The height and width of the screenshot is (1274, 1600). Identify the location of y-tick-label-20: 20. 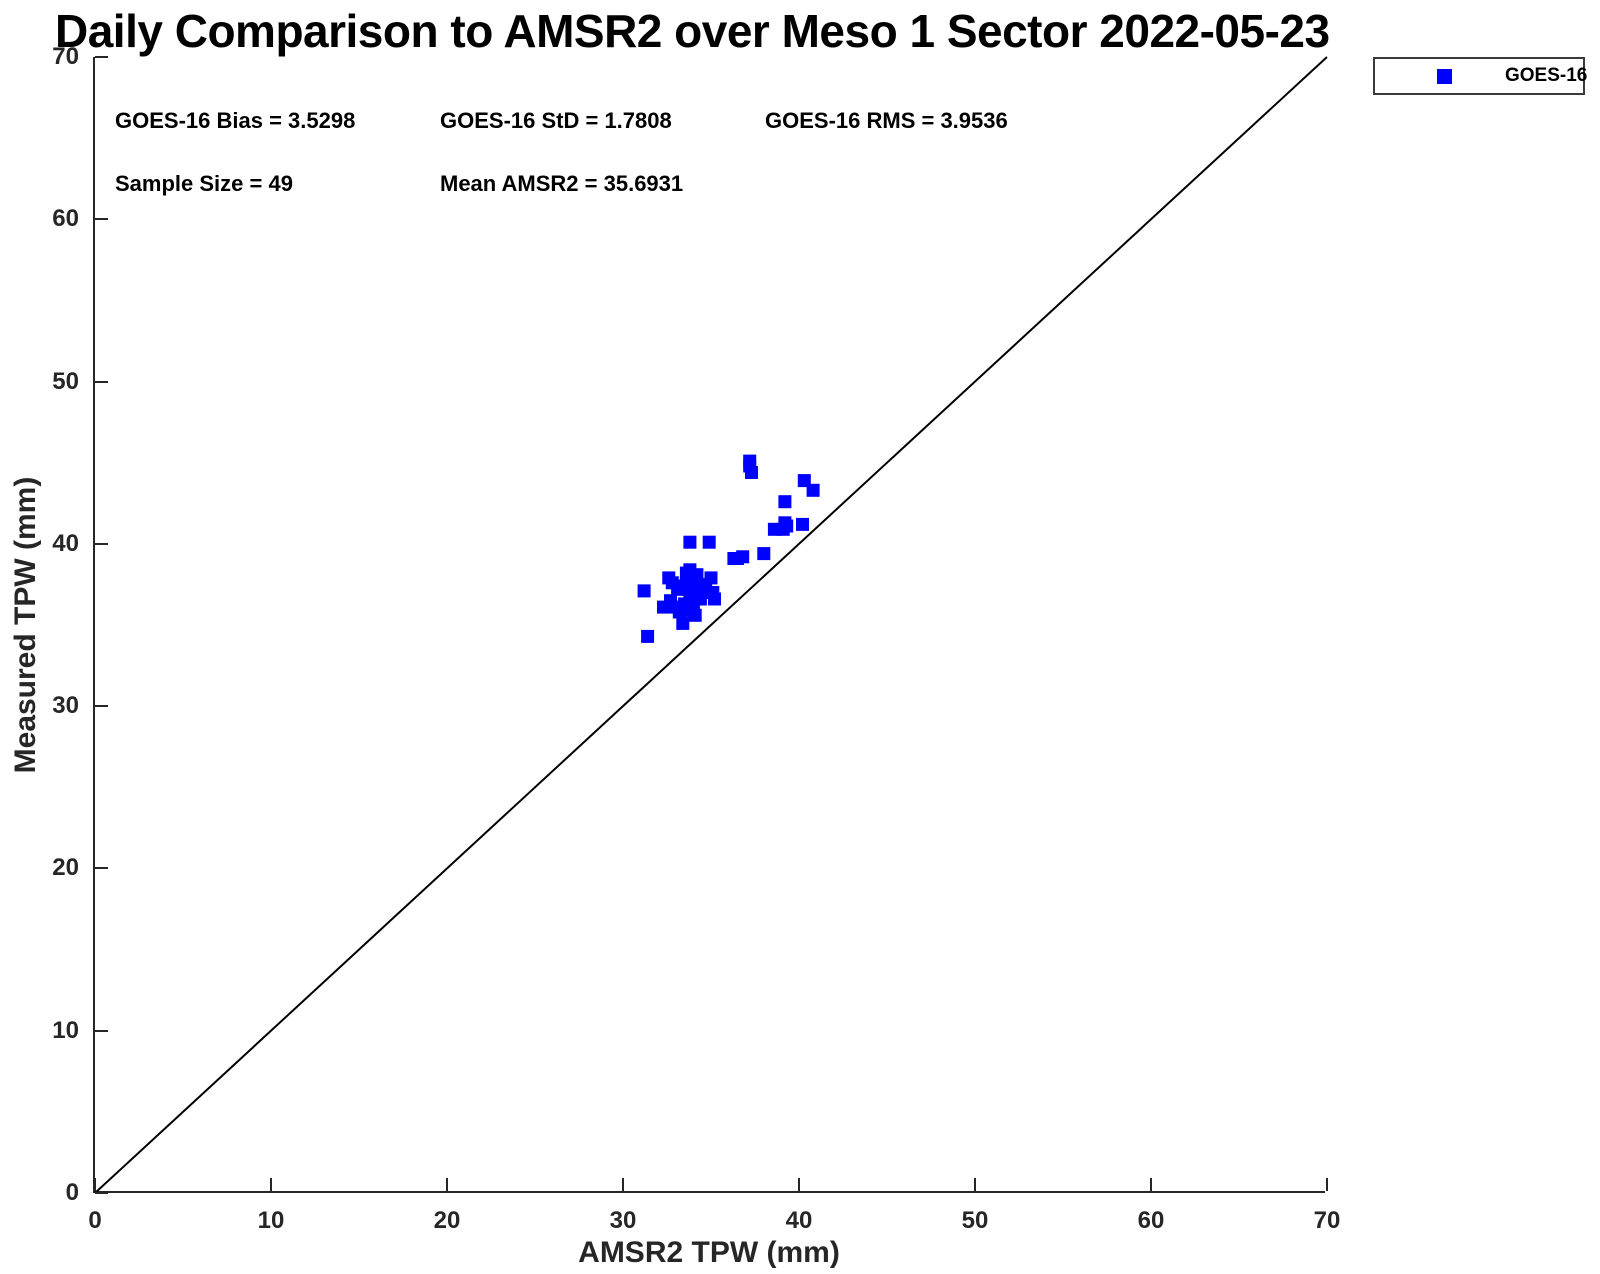
(65, 868).